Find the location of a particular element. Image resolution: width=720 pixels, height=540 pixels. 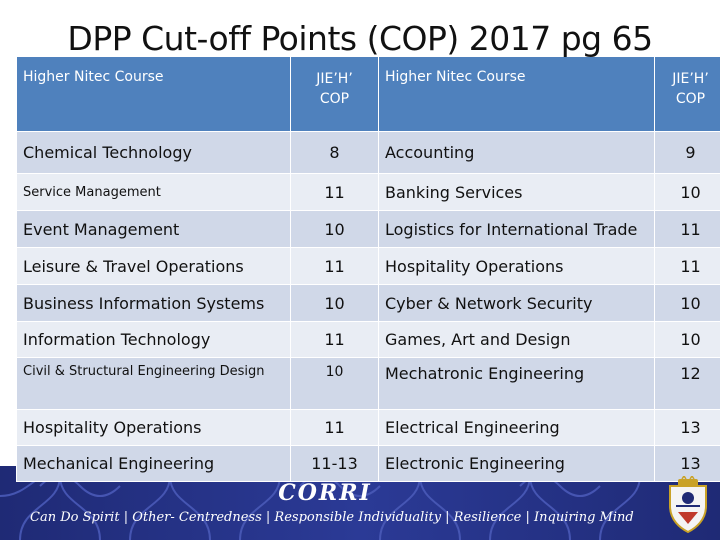

course-name: Mechanical Engineering is located at coordinates (153, 463).